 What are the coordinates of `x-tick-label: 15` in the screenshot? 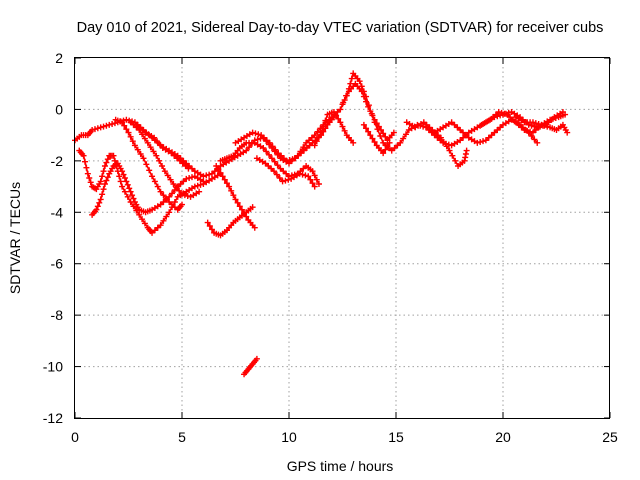 It's located at (396, 437).